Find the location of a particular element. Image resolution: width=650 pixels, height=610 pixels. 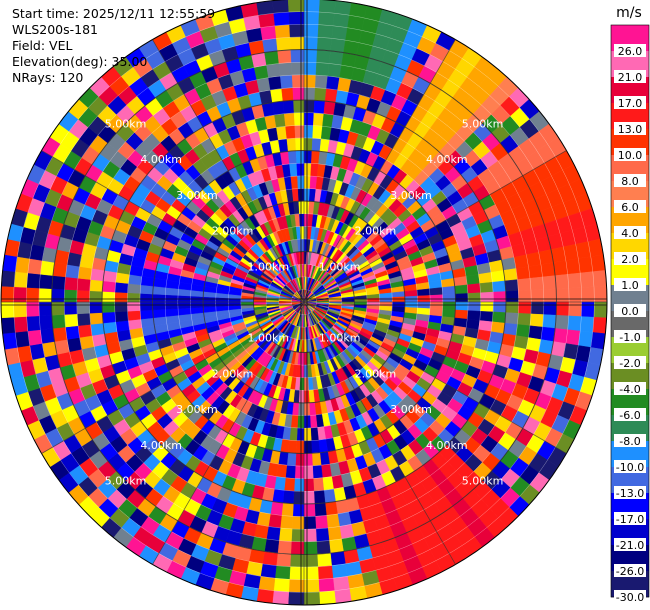

ring-label: 2.00km is located at coordinates (376, 373).